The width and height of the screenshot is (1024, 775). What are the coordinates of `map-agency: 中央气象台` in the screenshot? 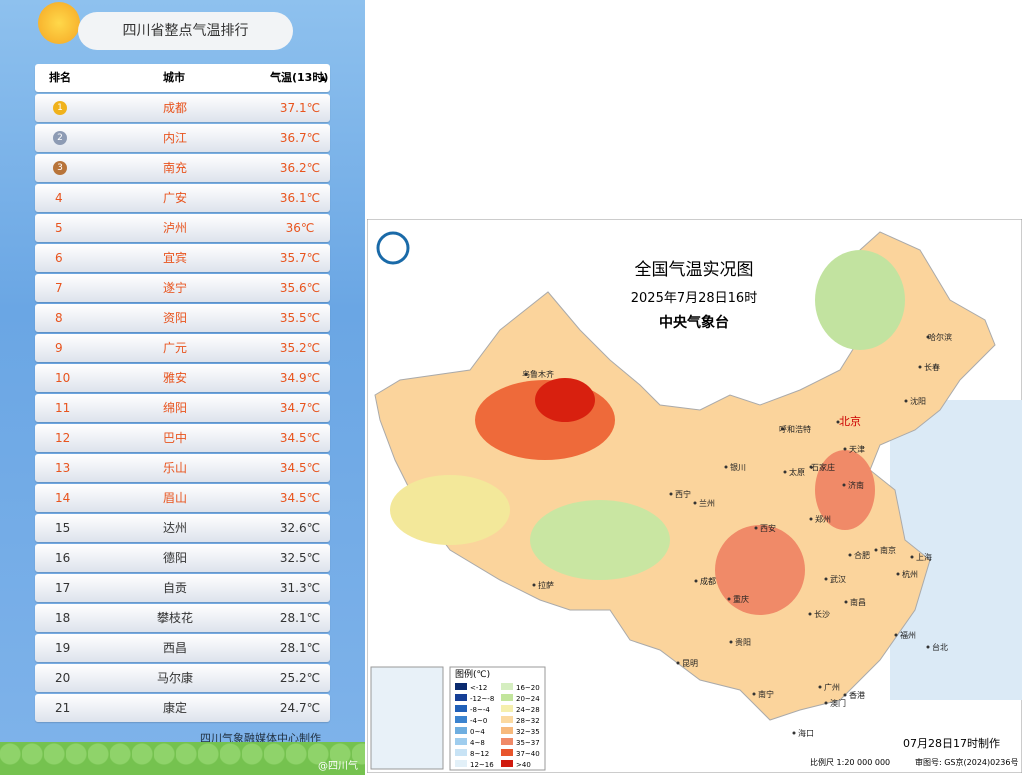 It's located at (694, 322).